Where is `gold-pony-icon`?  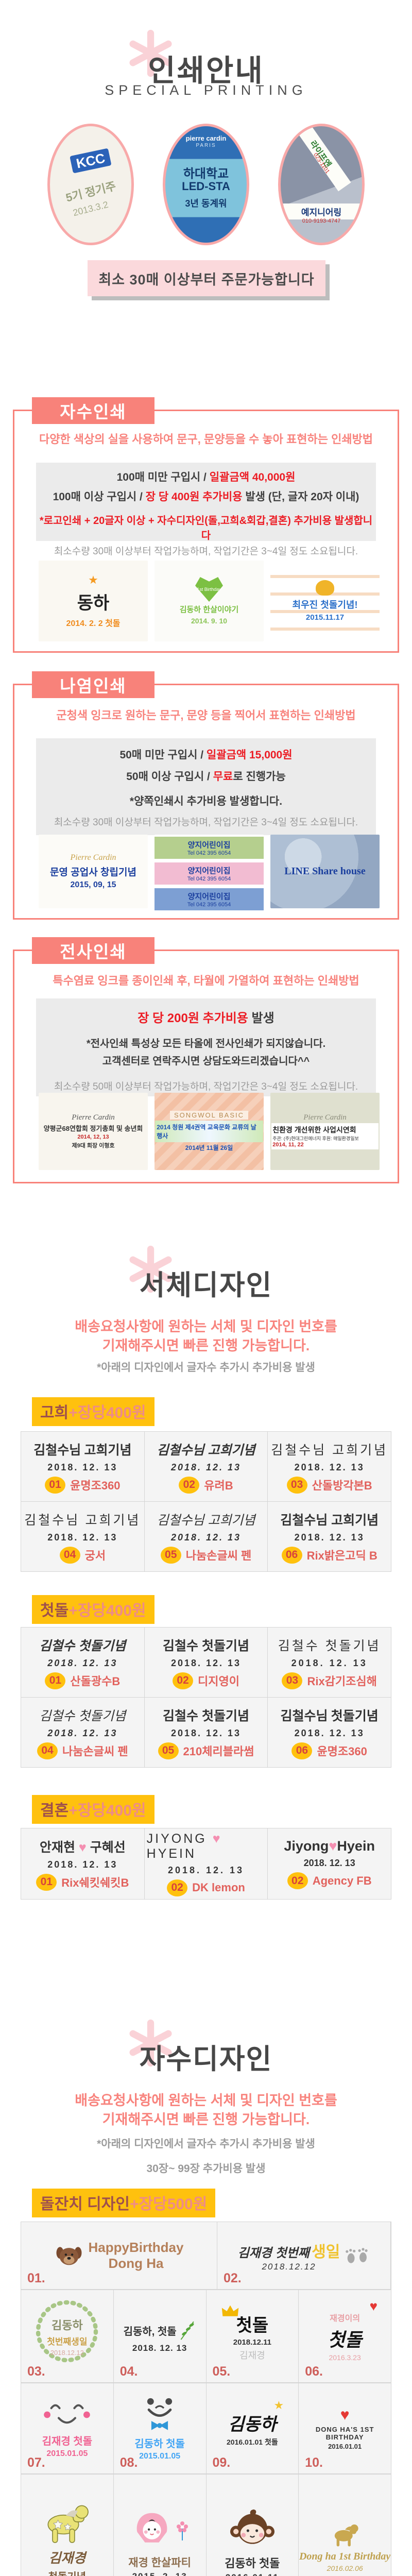 gold-pony-icon is located at coordinates (346, 2535).